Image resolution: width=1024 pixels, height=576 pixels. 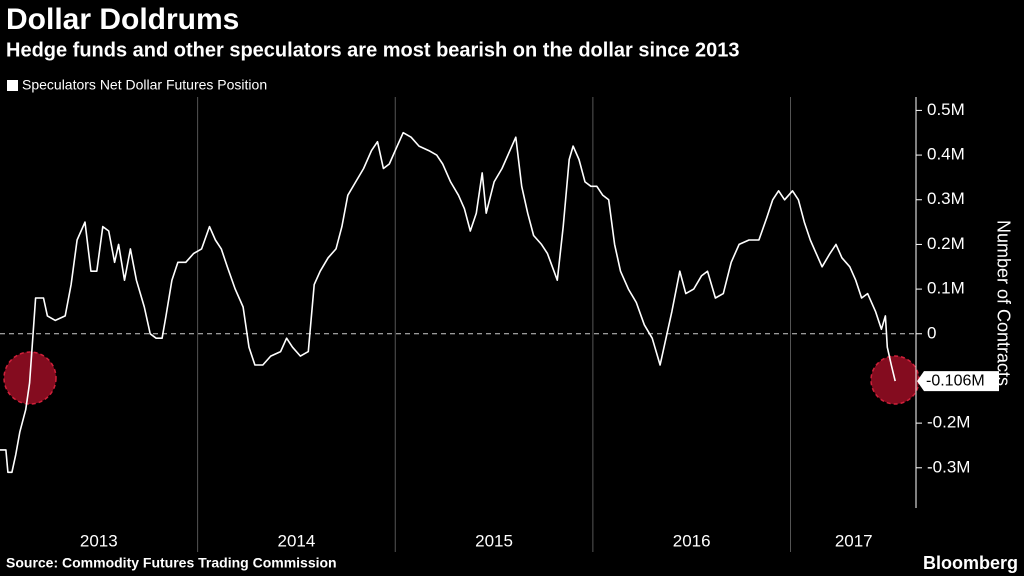 What do you see at coordinates (948, 466) in the screenshot?
I see `y-tick-label: -0.3M` at bounding box center [948, 466].